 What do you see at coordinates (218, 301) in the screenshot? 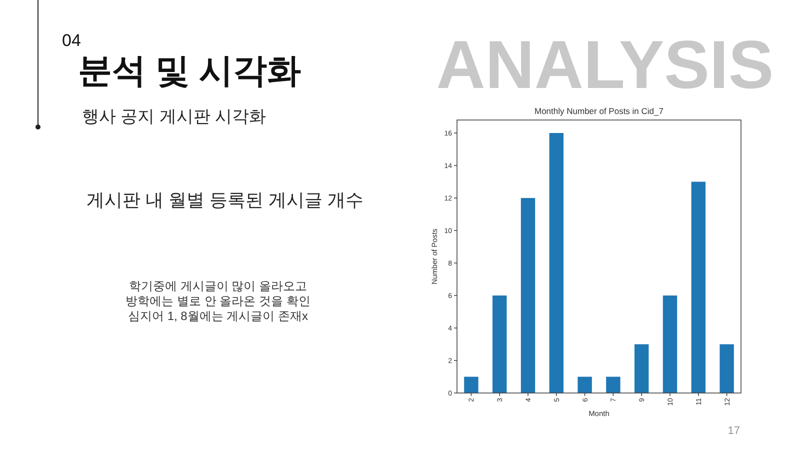
I see `text: 학기중에 게시글이 많이 올라오고 방학에는 별로 안 올라온 것을 확인 심지어 1, 8월에는 게시글이 존재x` at bounding box center [218, 301].